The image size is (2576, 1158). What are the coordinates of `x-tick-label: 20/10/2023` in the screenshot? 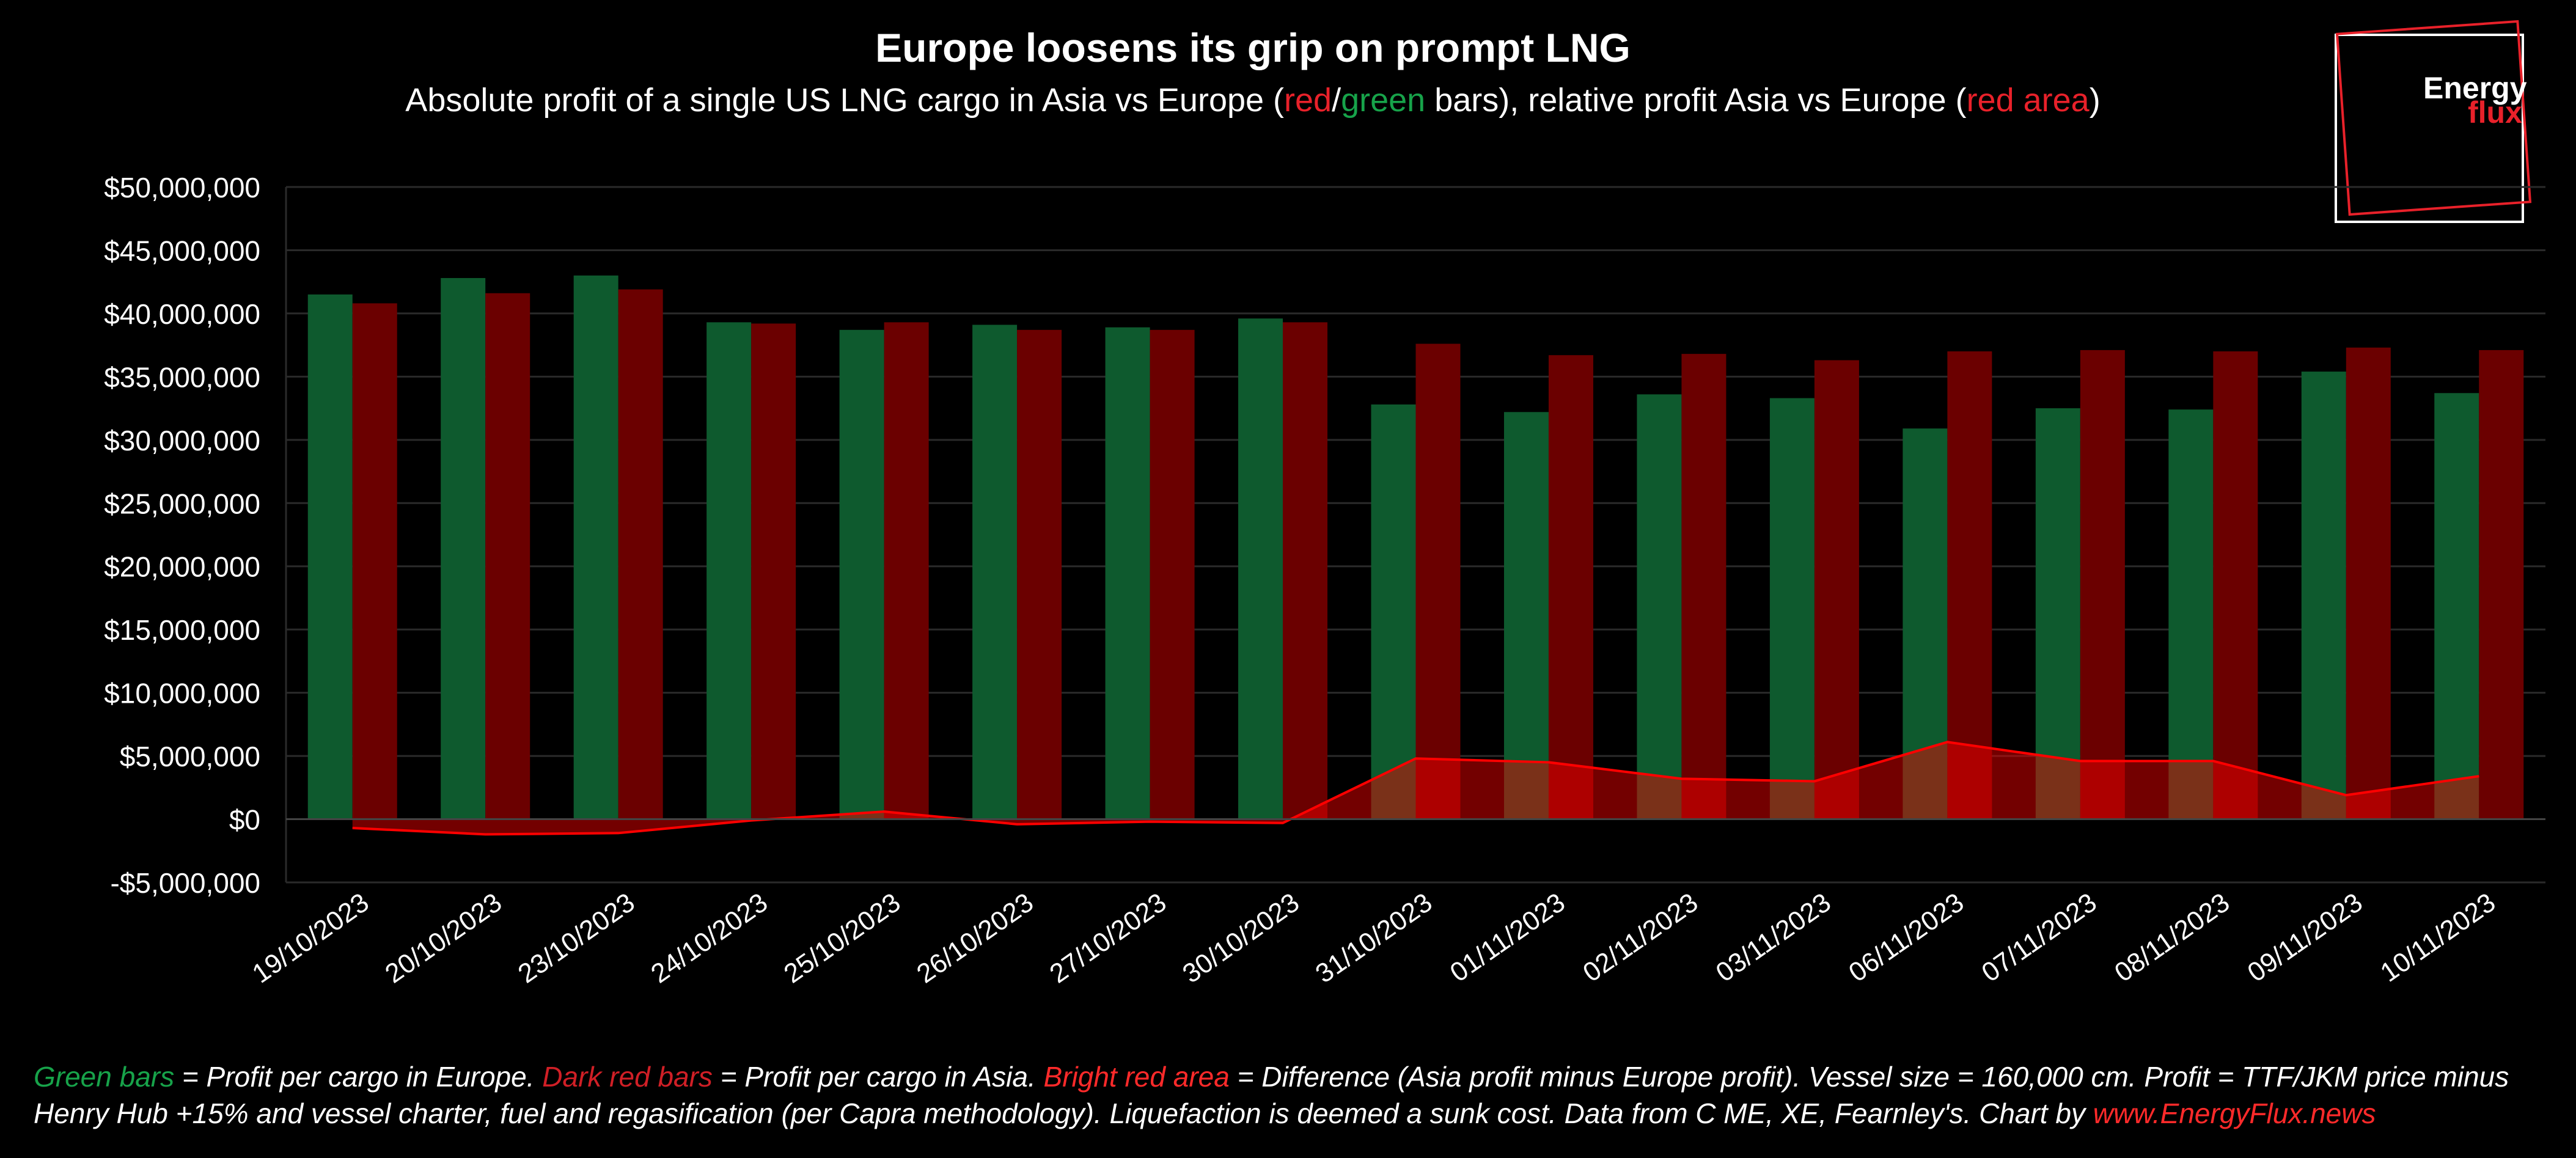 It's located at (443, 938).